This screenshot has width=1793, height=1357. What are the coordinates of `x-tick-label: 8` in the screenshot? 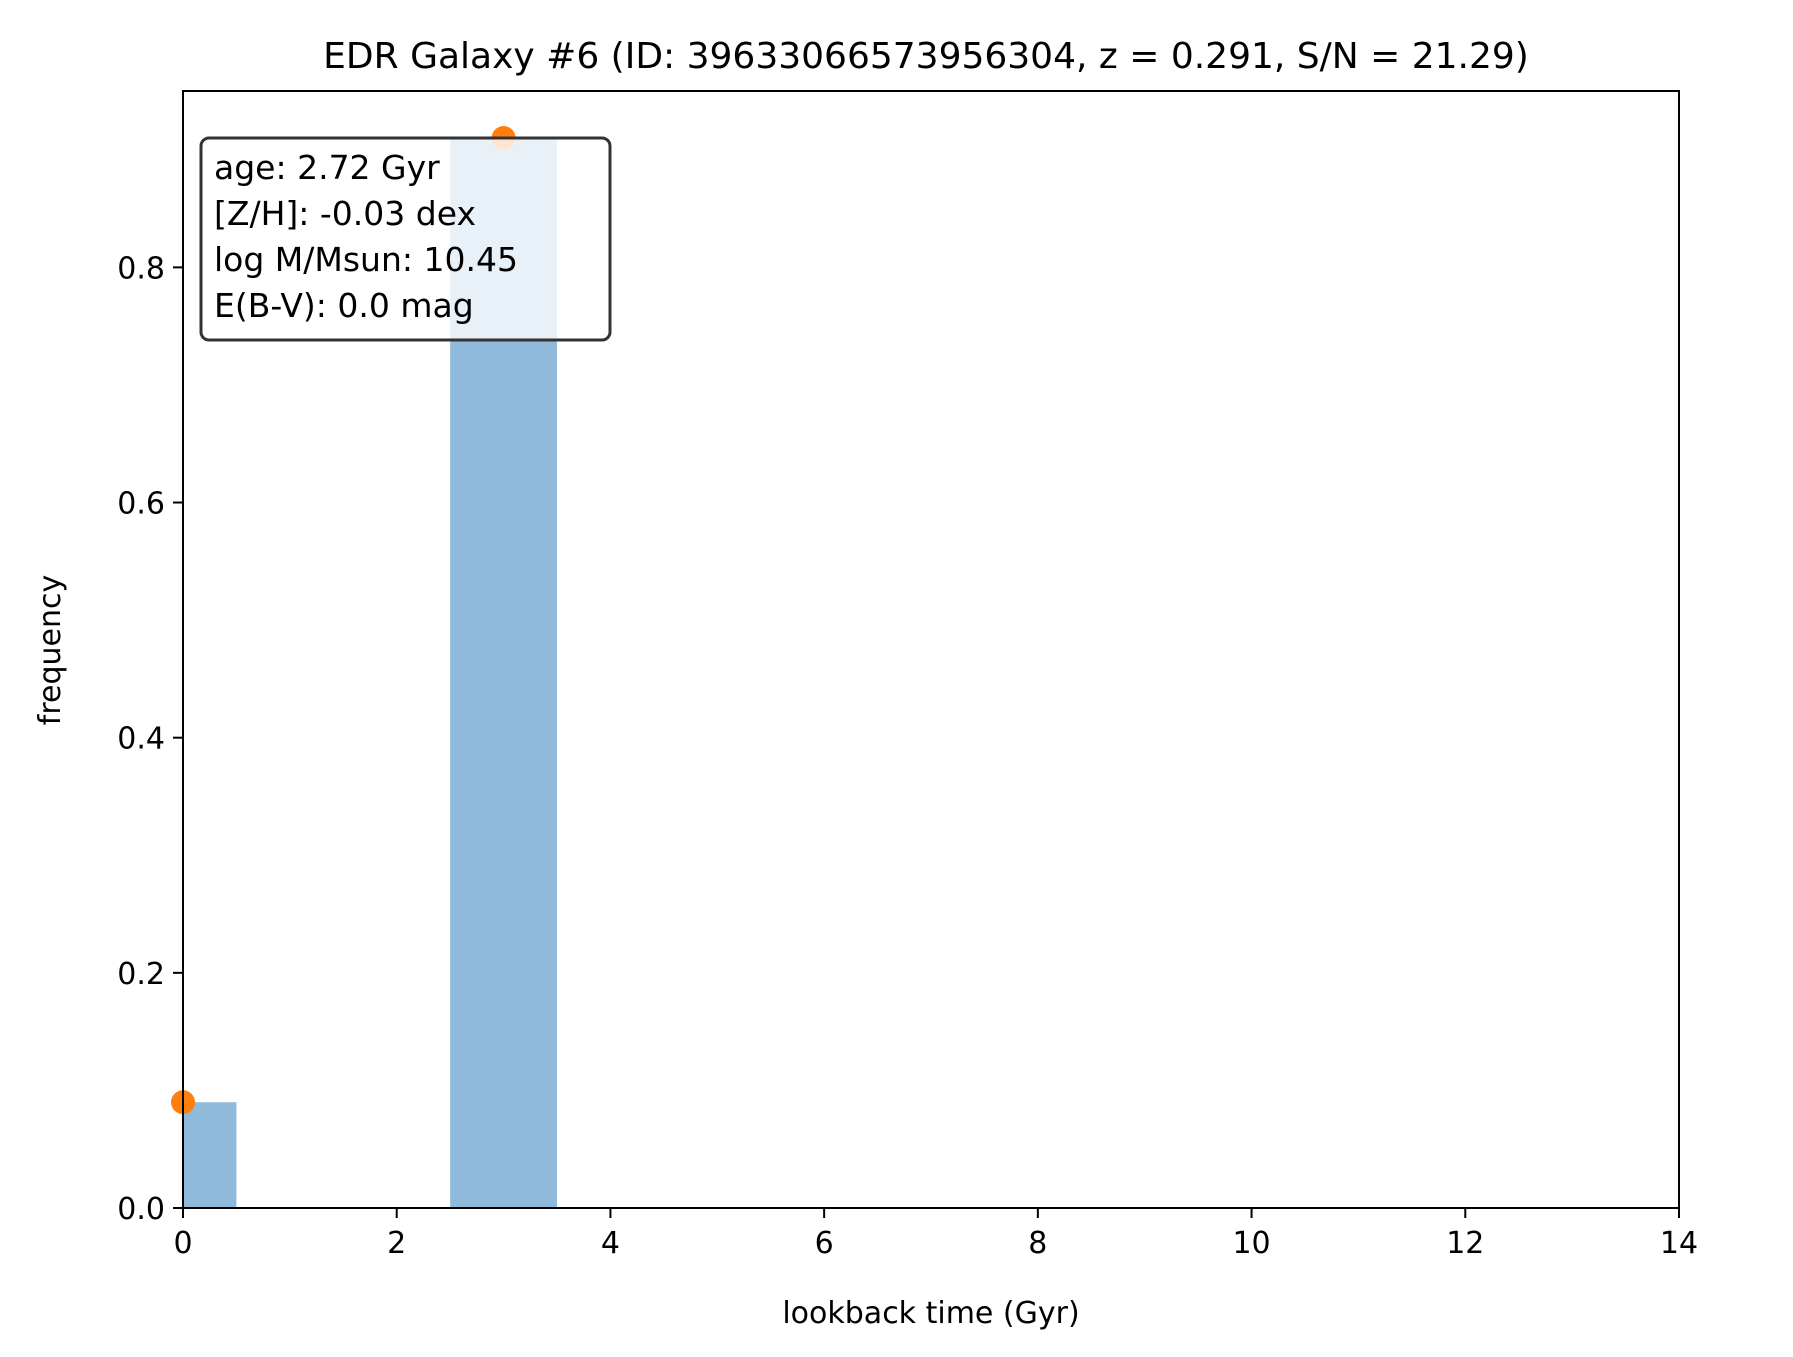 It's located at (1037, 1243).